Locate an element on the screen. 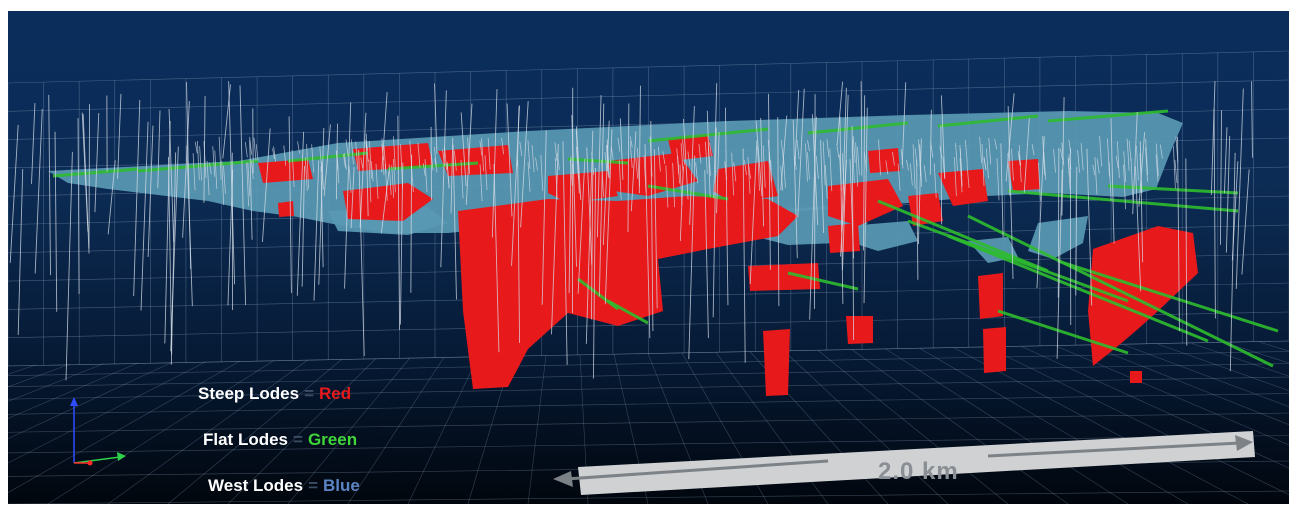 This screenshot has width=1295, height=510. legend-steep-equals: = is located at coordinates (309, 393).